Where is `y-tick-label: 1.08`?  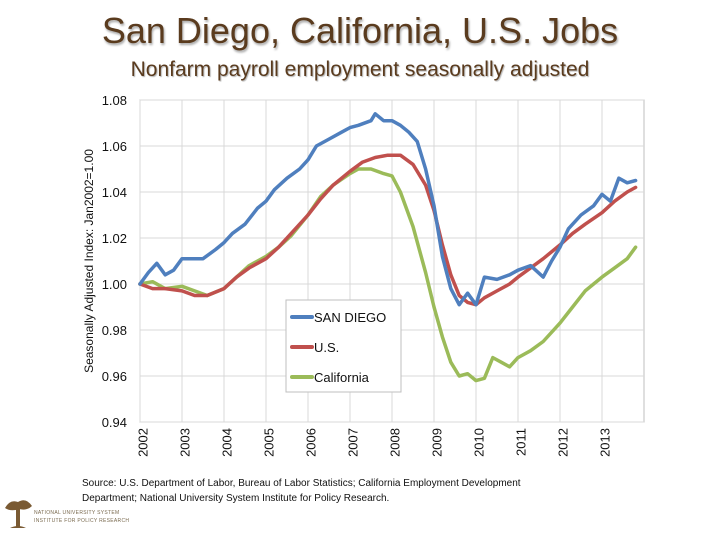
y-tick-label: 1.08 is located at coordinates (114, 100).